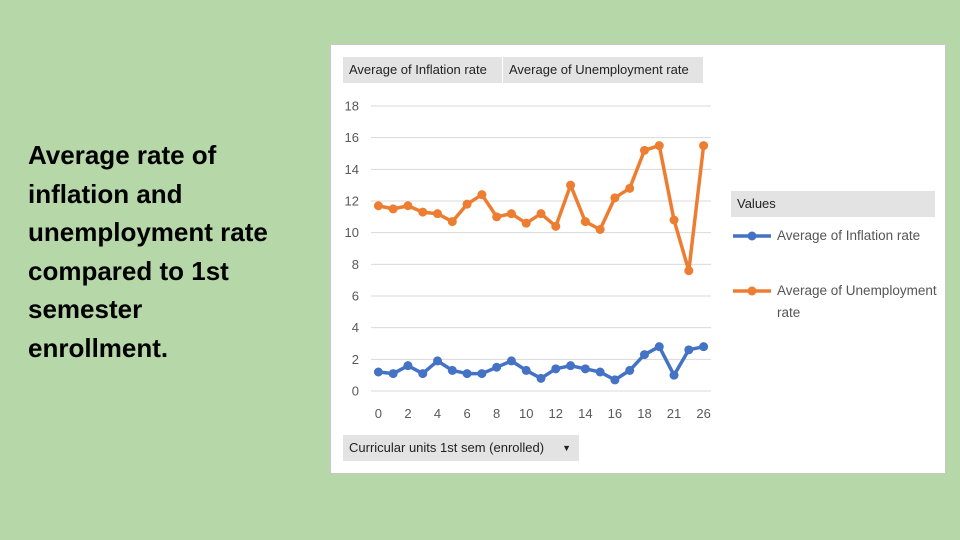  I want to click on slide-title-line: unemployment rate, so click(148, 232).